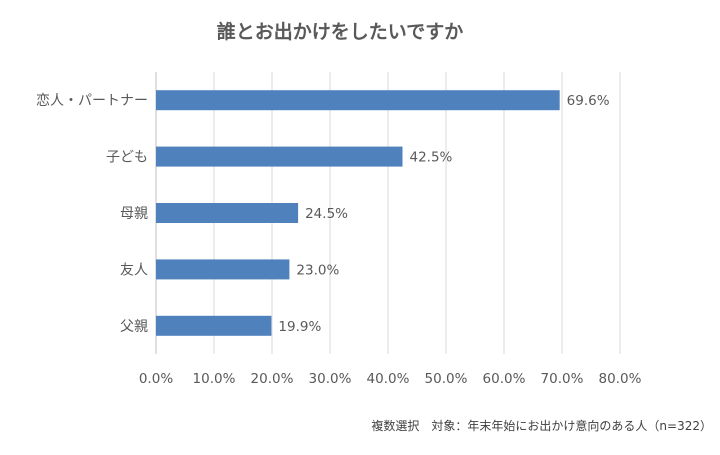 The image size is (720, 455). What do you see at coordinates (134, 327) in the screenshot?
I see `category-label: 父親` at bounding box center [134, 327].